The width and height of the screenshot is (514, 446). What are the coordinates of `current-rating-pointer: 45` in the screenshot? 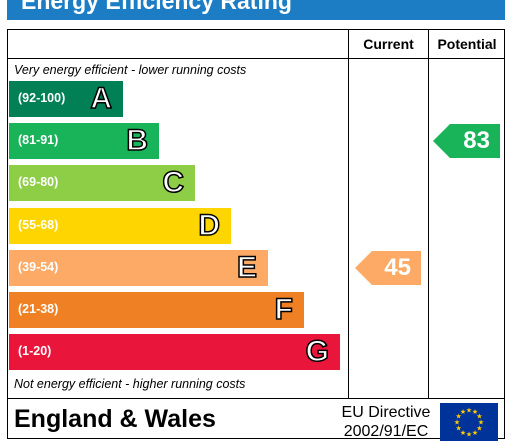 It's located at (388, 267).